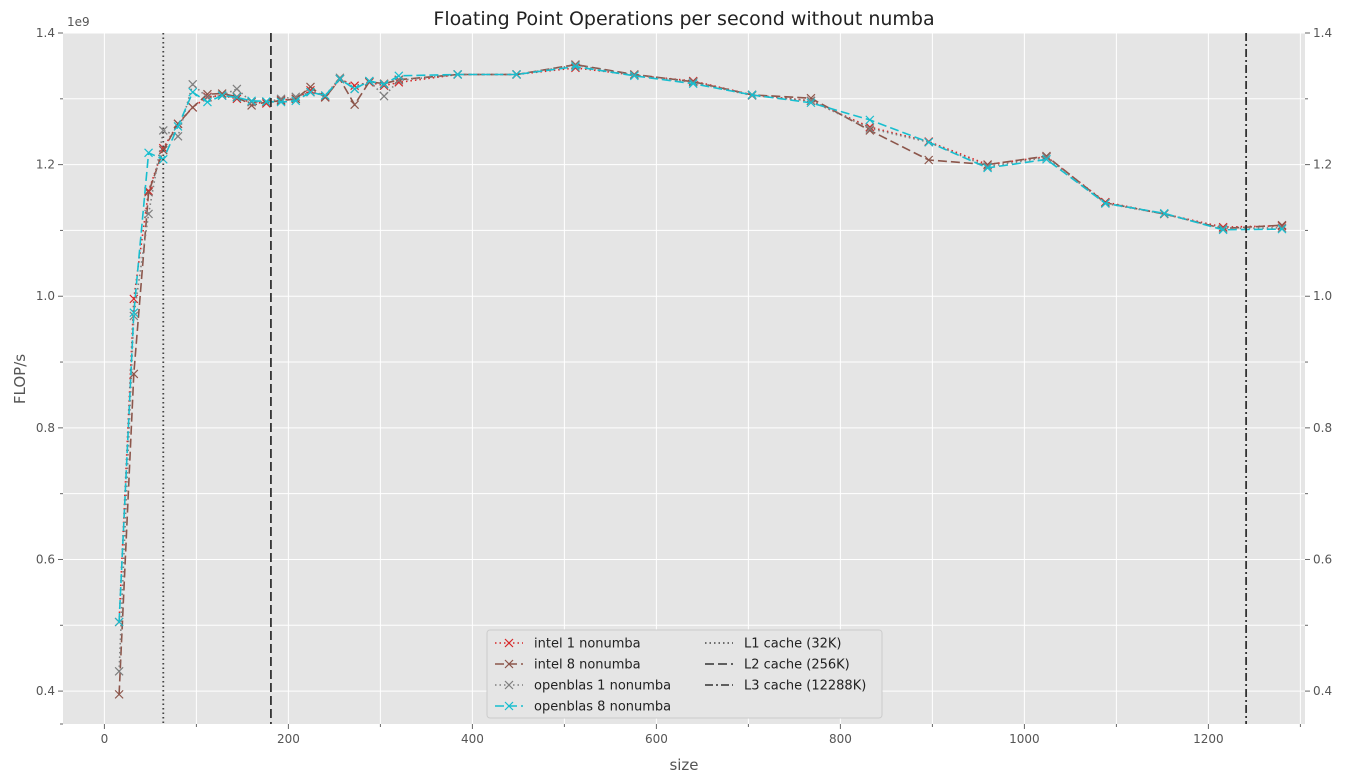 This screenshot has width=1347, height=783. Describe the element at coordinates (1322, 691) in the screenshot. I see `y2-tick-label: 0.4` at that location.